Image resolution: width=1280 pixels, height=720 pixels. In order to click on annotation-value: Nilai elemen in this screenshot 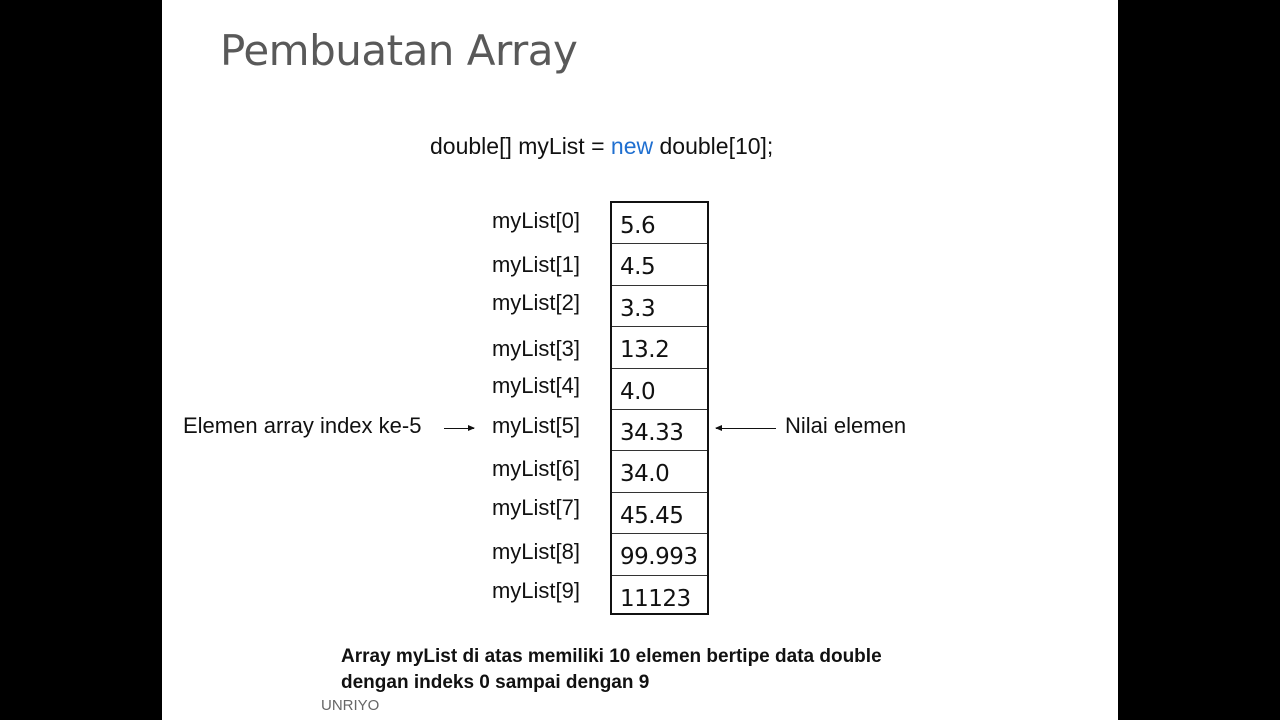, I will do `click(846, 425)`.